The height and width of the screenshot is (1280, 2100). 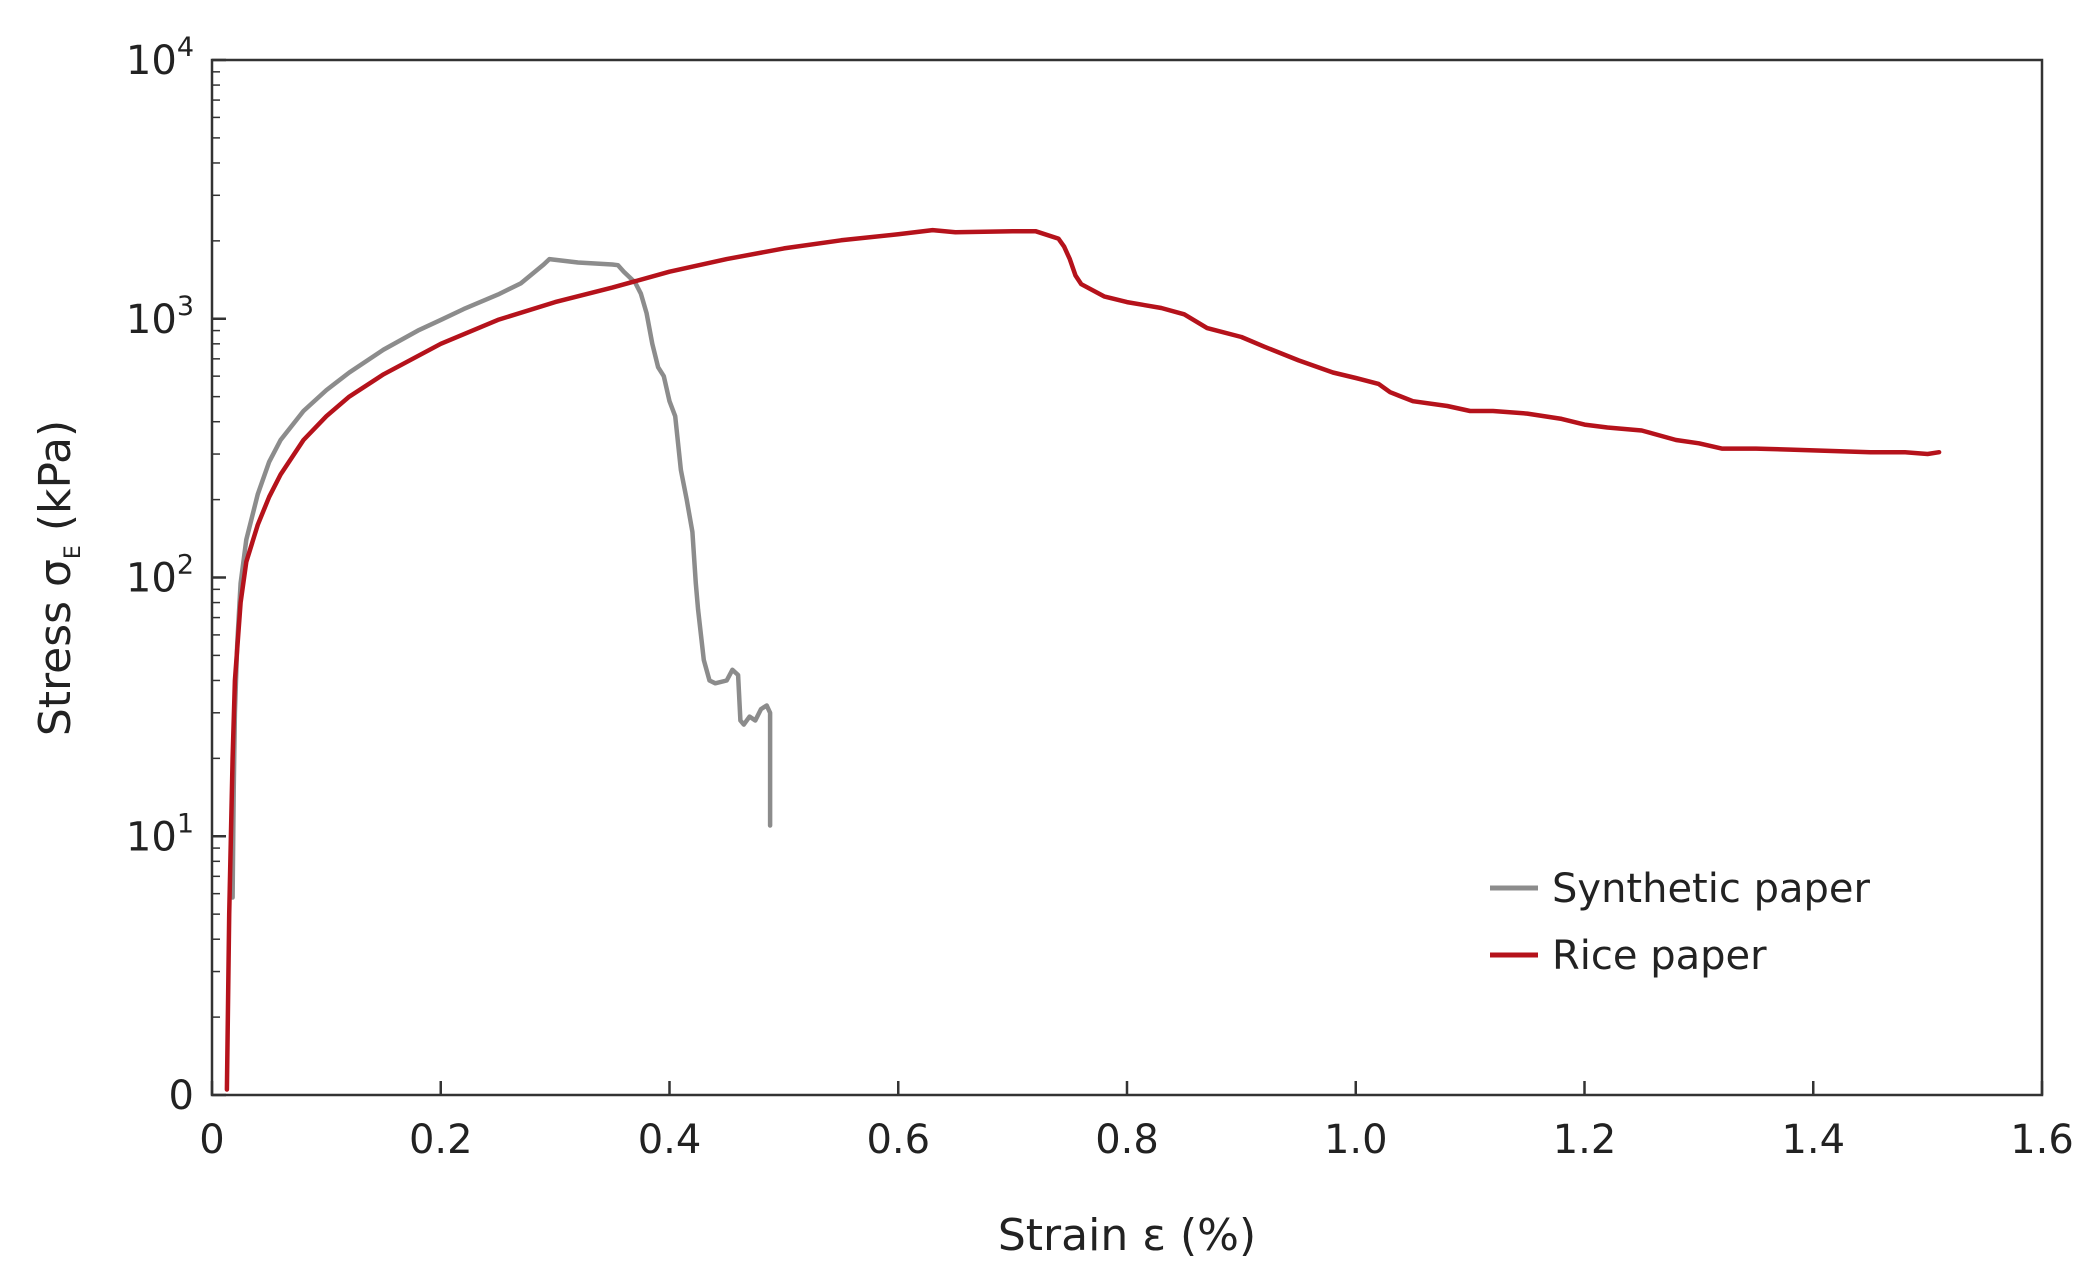 What do you see at coordinates (501, 578) in the screenshot?
I see `series-line-synthetic-paper` at bounding box center [501, 578].